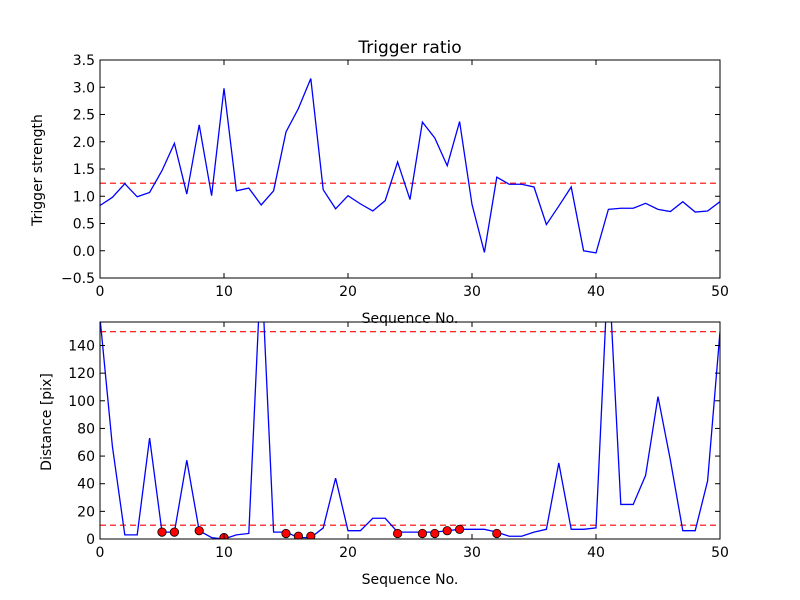 The width and height of the screenshot is (800, 600). Describe the element at coordinates (86, 512) in the screenshot. I see `y-tick-label: 20` at that location.